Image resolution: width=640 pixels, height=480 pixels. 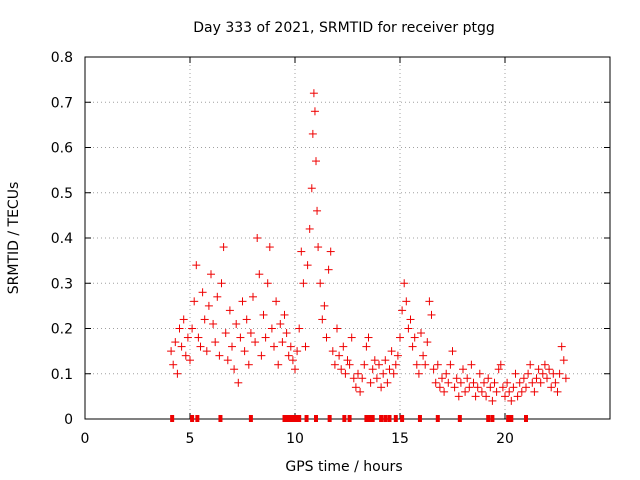 I want to click on y-tick-label: 0.4, so click(x=62, y=239).